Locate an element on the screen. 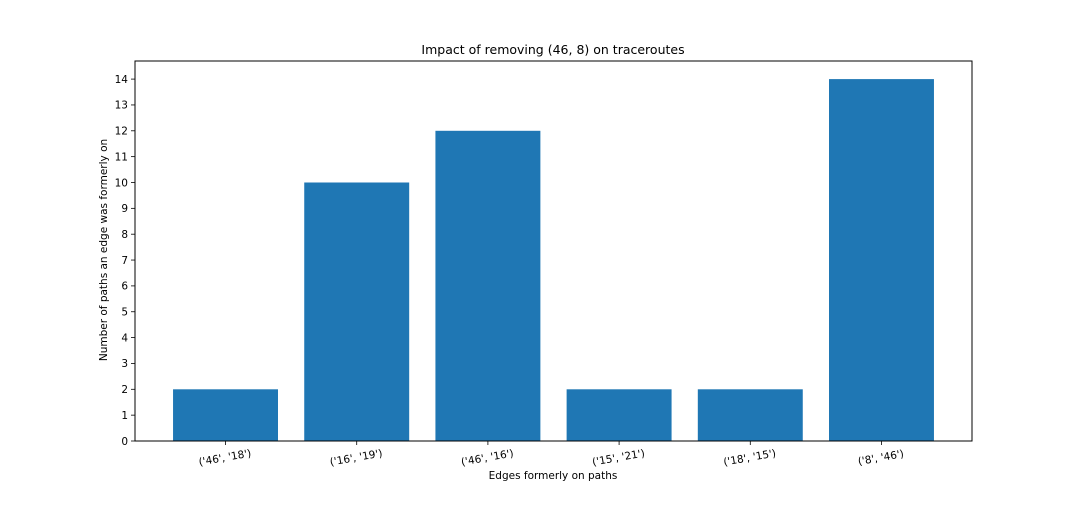 This screenshot has width=1080, height=508. y-tick-label: 5 is located at coordinates (124, 313).